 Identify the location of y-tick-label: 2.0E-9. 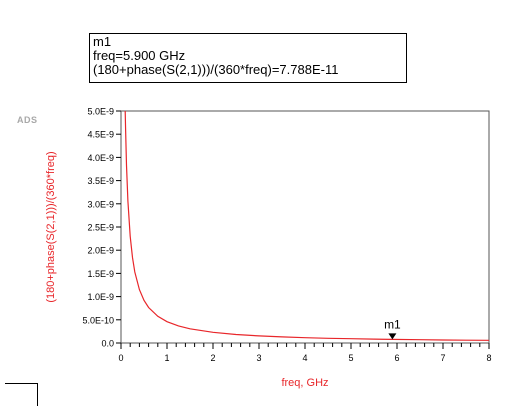
(100, 251).